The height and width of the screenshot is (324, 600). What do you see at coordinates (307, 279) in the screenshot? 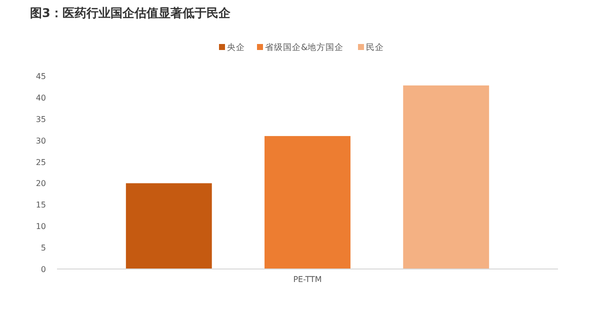
I see `x-tick-label: PE-TTM` at bounding box center [307, 279].